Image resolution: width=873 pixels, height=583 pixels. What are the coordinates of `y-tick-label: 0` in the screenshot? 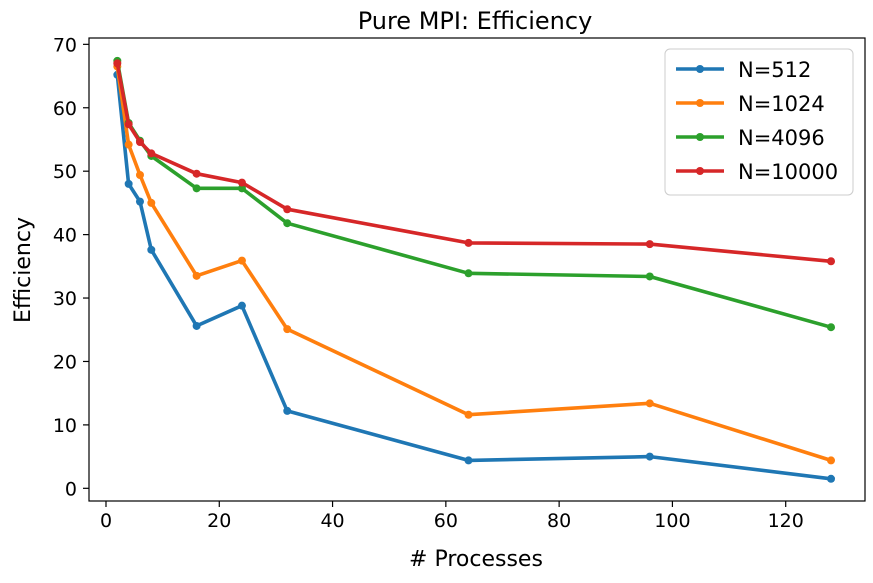 It's located at (71, 489).